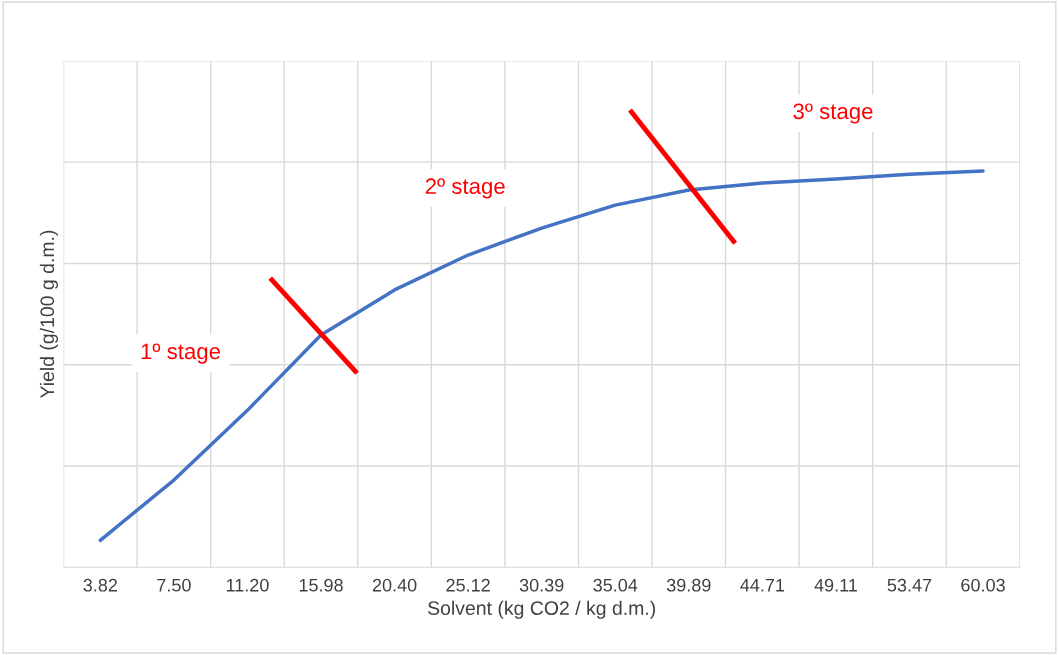  What do you see at coordinates (468, 585) in the screenshot?
I see `x-tick-label: 25.12` at bounding box center [468, 585].